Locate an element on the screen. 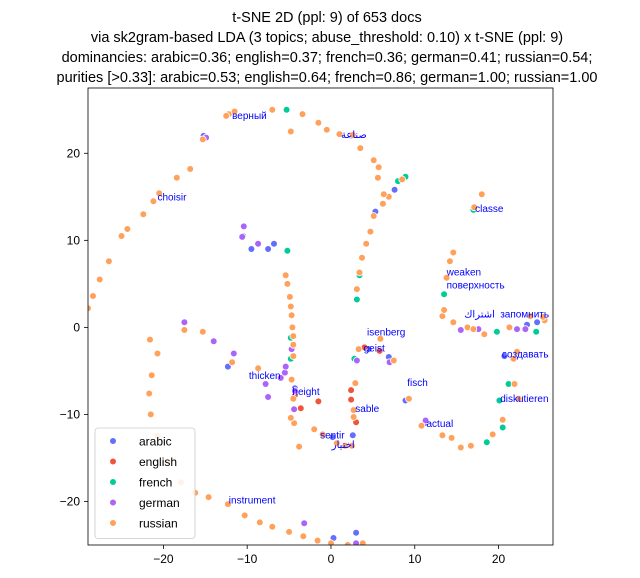  legend-label-arabic: arabic is located at coordinates (155, 442).